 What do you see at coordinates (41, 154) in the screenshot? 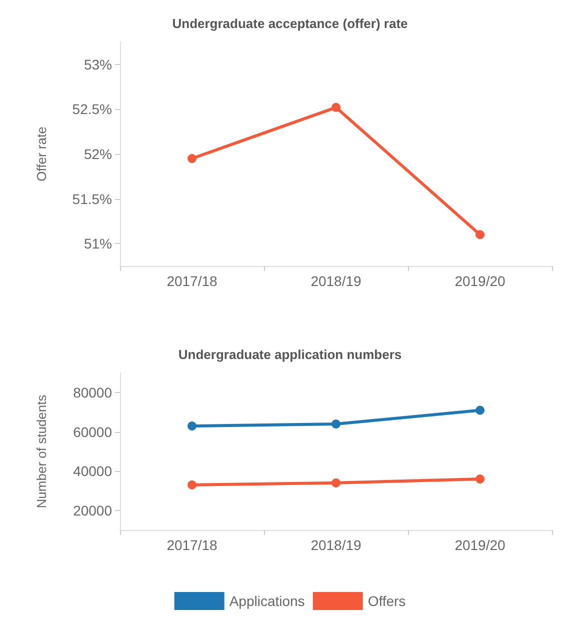
I see `y-axis-title: Offer rate` at bounding box center [41, 154].